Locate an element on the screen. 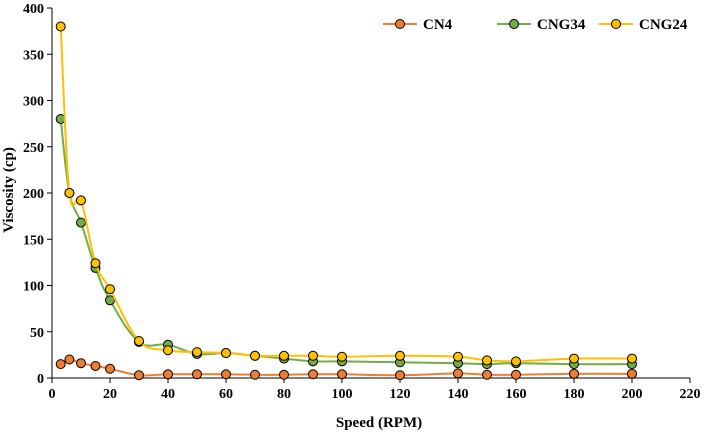 The width and height of the screenshot is (709, 433). legend-item-cng24: CNG24 is located at coordinates (643, 25).